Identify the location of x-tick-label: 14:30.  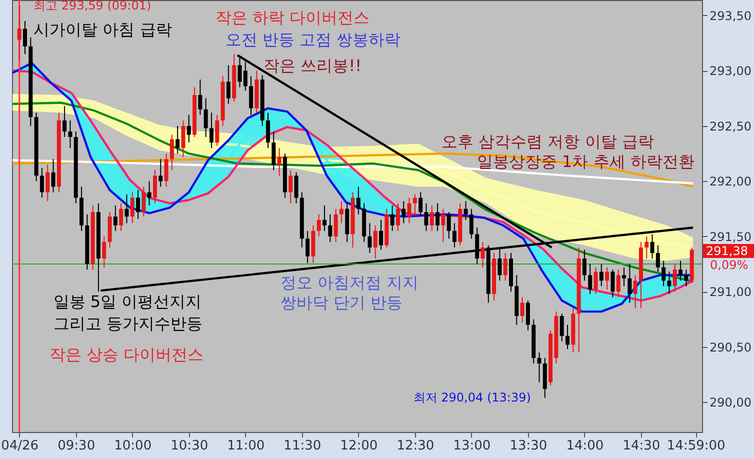
(641, 446).